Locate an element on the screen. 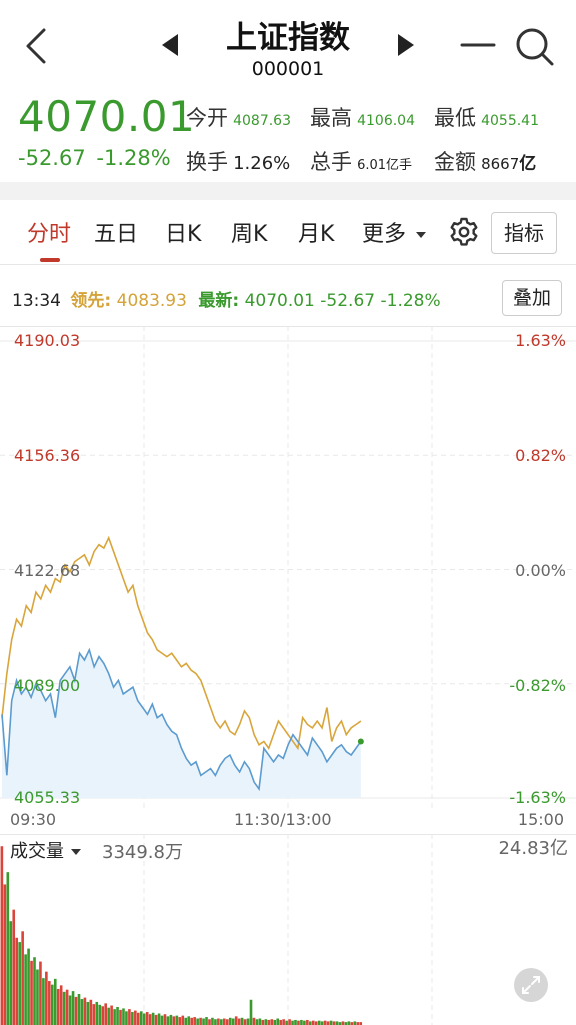 The width and height of the screenshot is (576, 1025). change-value: -52.67 is located at coordinates (52, 158).